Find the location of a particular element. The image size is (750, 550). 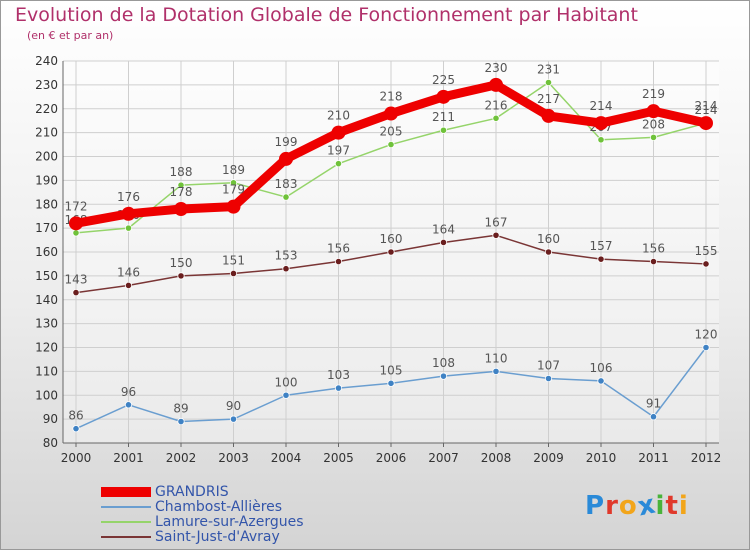

data-label: 231 is located at coordinates (548, 69).